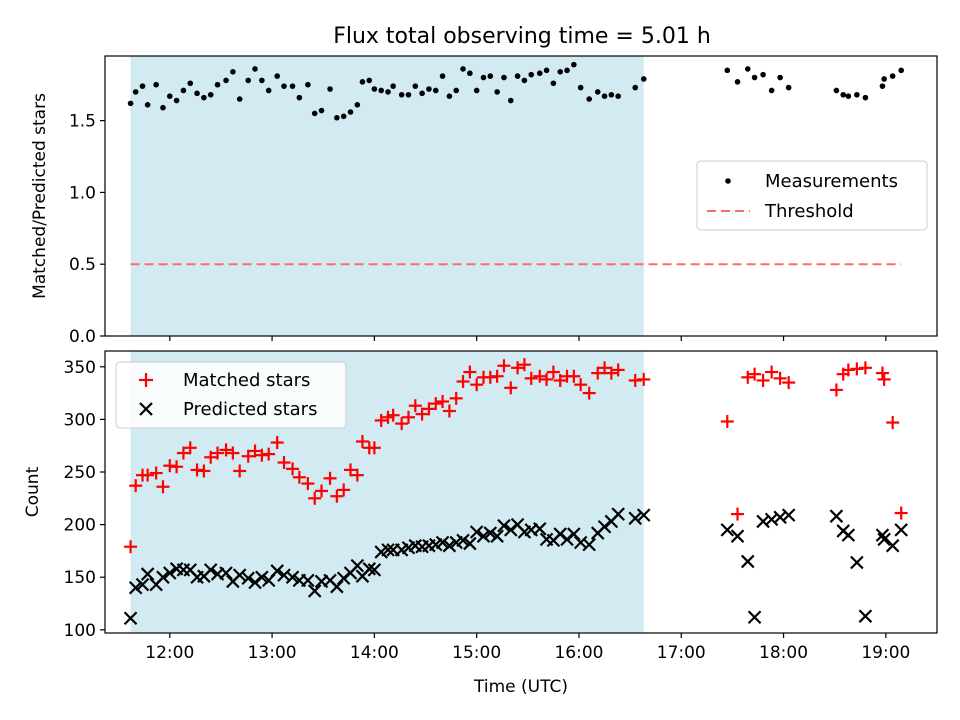 The image size is (960, 720). What do you see at coordinates (272, 653) in the screenshot?
I see `x-tick-label: 13:00` at bounding box center [272, 653].